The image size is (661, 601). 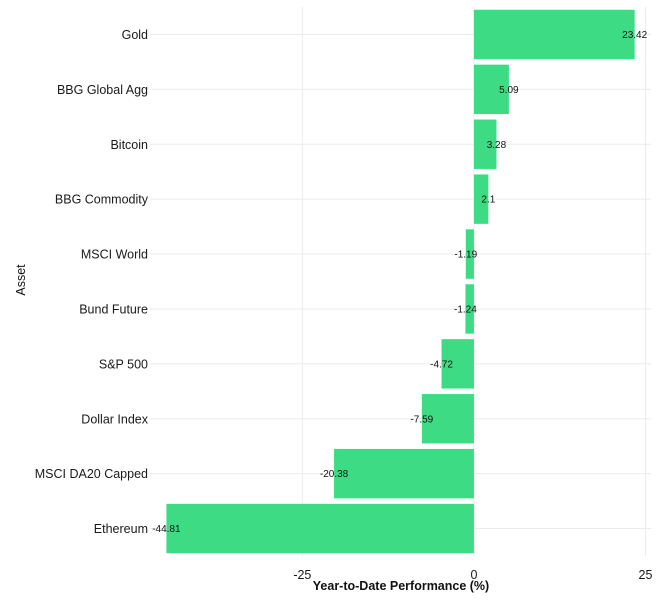 I want to click on category-label: Ethereum, so click(x=121, y=529).